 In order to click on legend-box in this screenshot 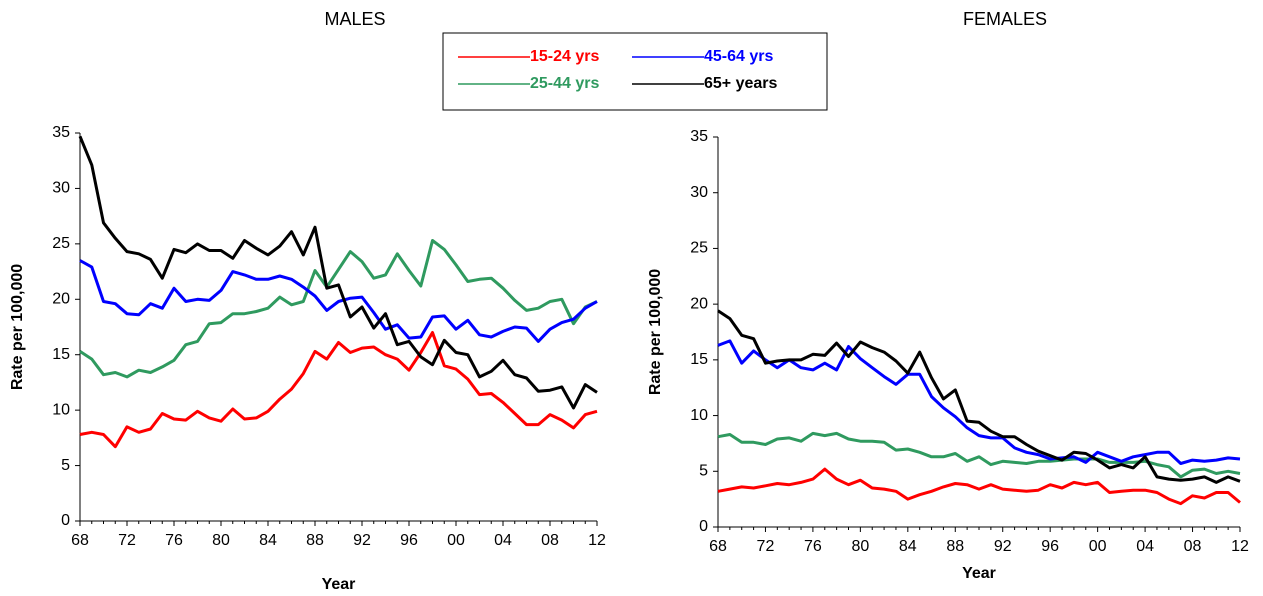, I will do `click(635, 71)`.